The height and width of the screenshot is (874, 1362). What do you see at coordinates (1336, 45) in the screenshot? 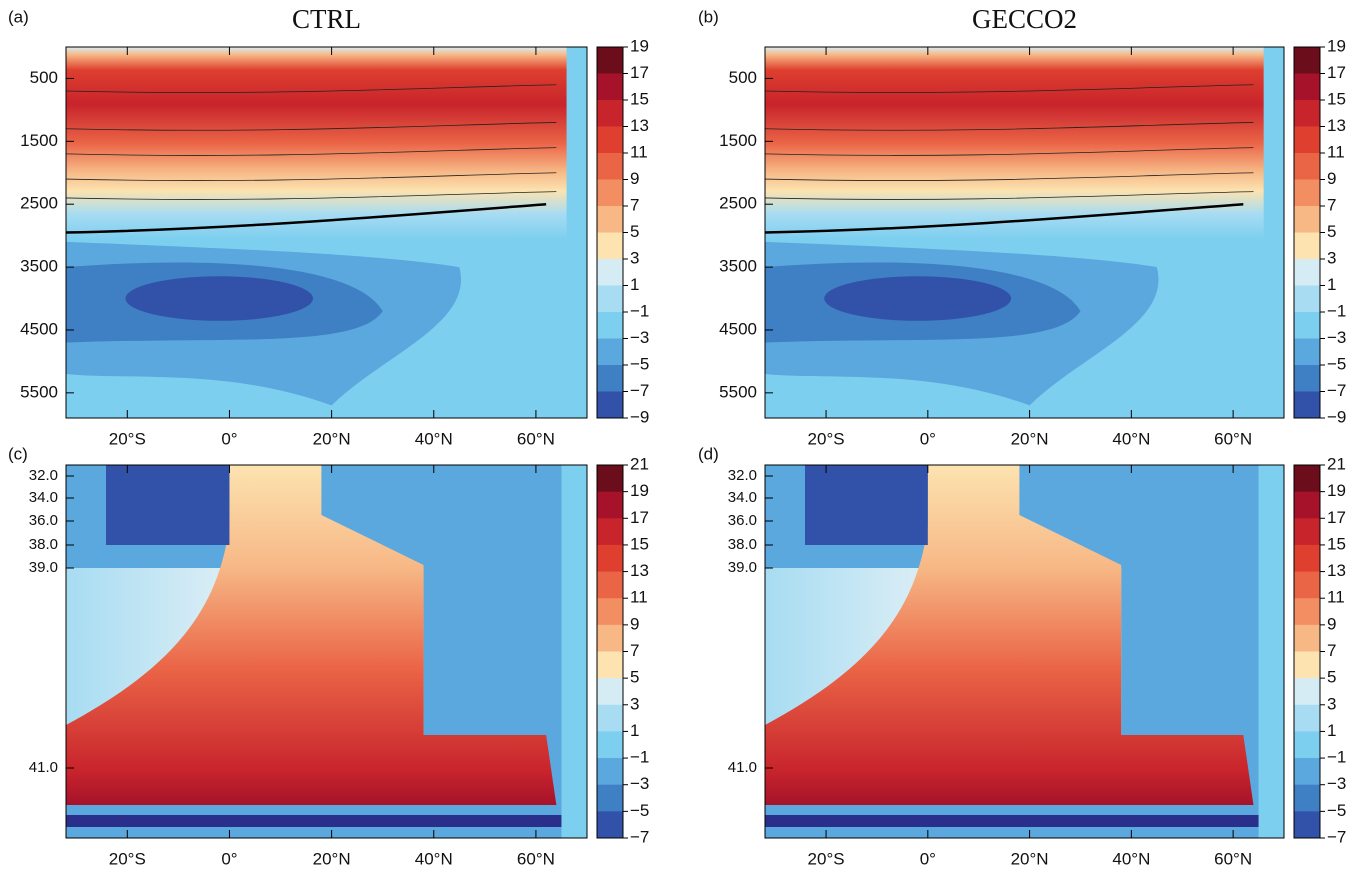
I see `colorbar-tick-label: 19` at bounding box center [1336, 45].